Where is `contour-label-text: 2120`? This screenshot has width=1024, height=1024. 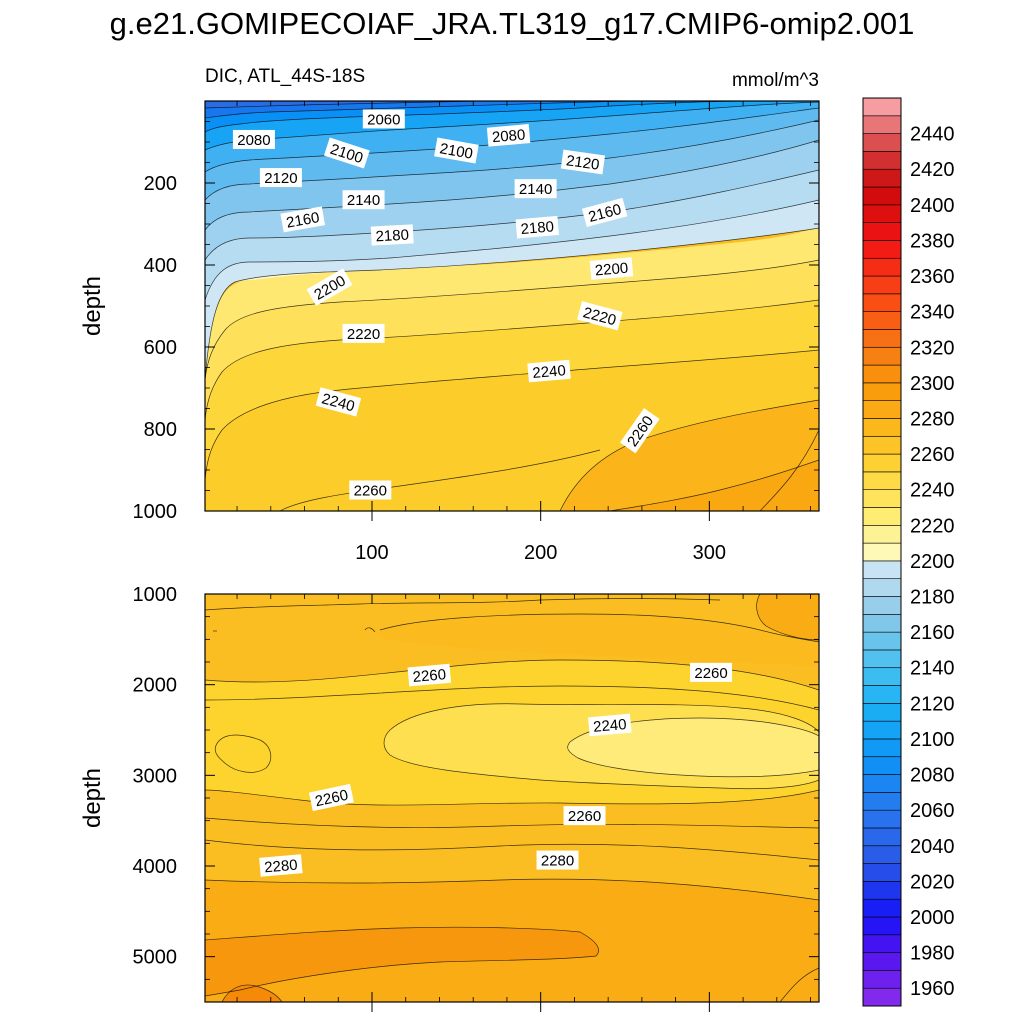 contour-label-text: 2120 is located at coordinates (280, 178).